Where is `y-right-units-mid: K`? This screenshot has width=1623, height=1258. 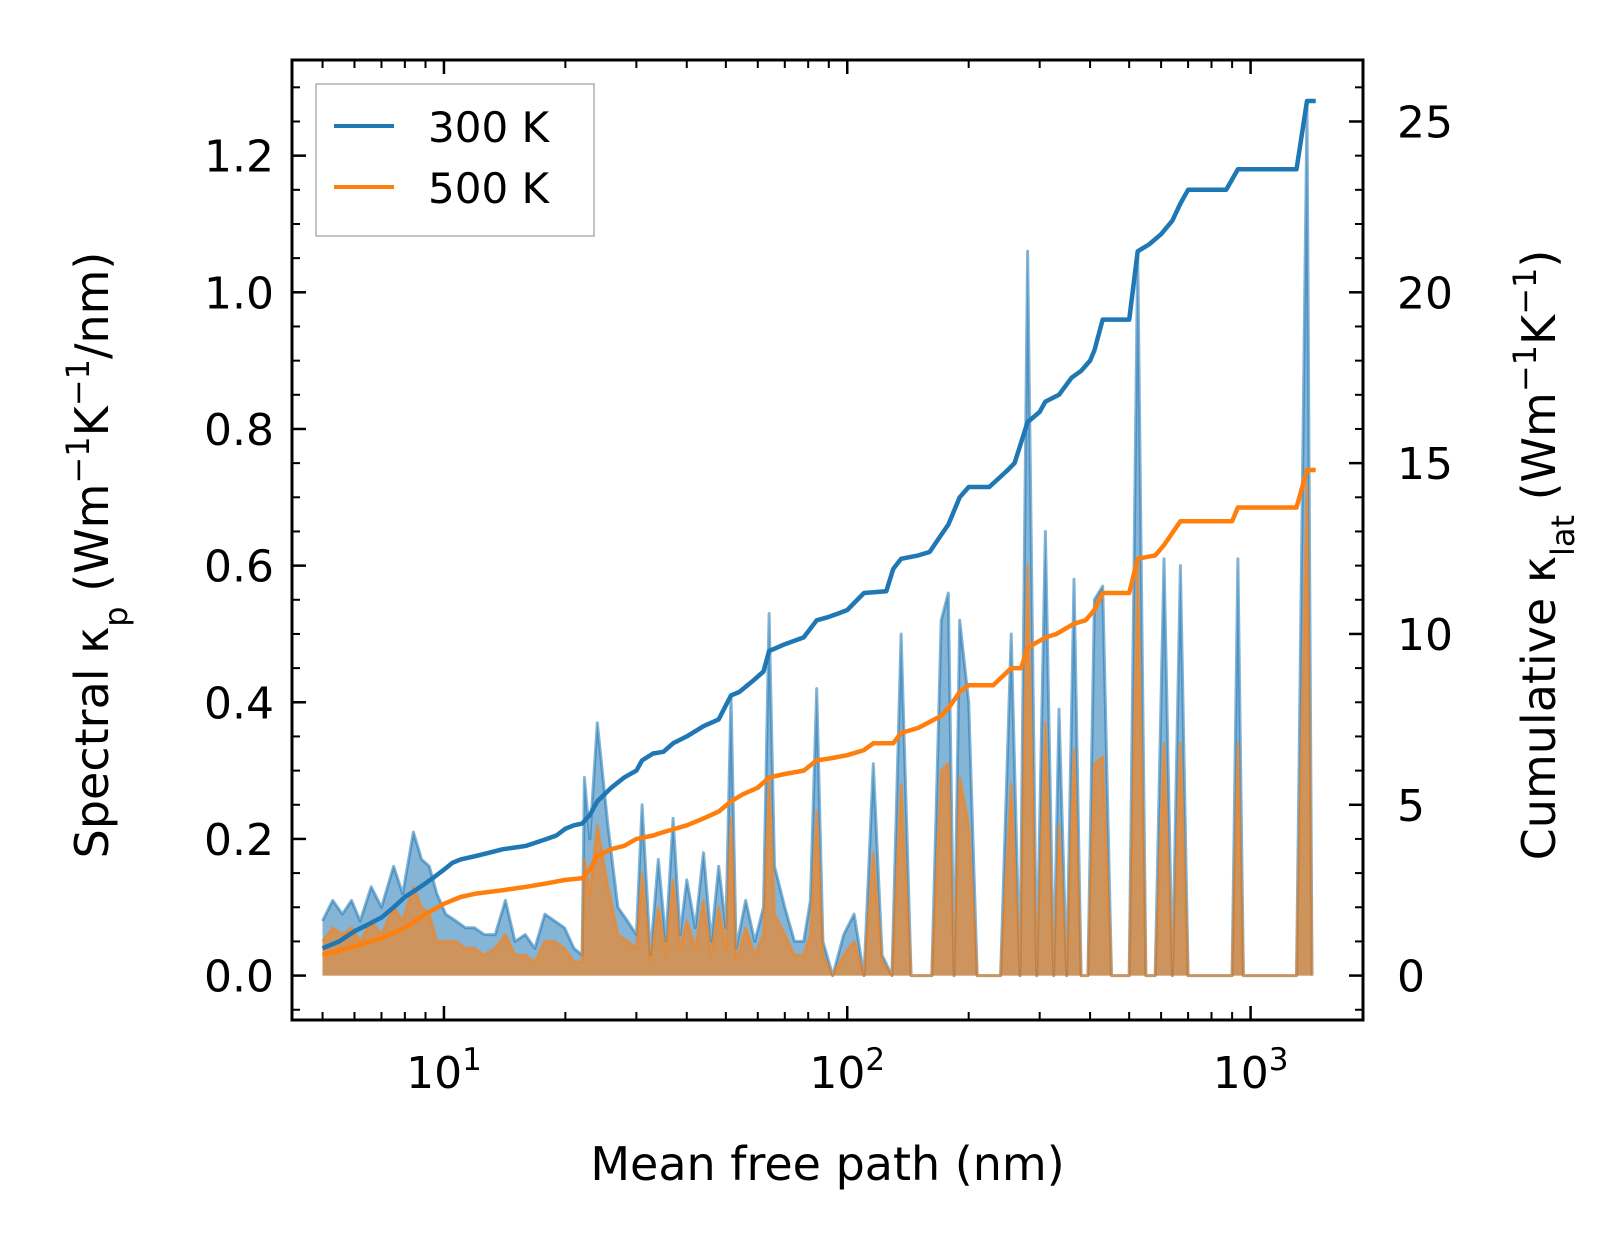
y-right-units-mid: K is located at coordinates (1539, 329).